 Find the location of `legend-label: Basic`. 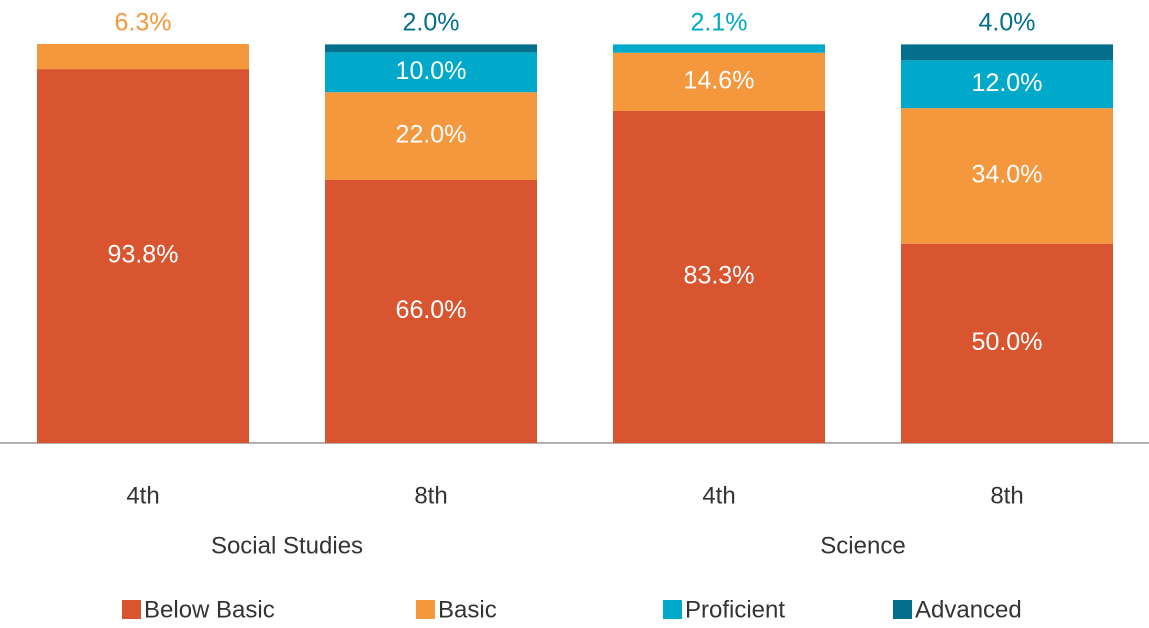

legend-label: Basic is located at coordinates (467, 609).